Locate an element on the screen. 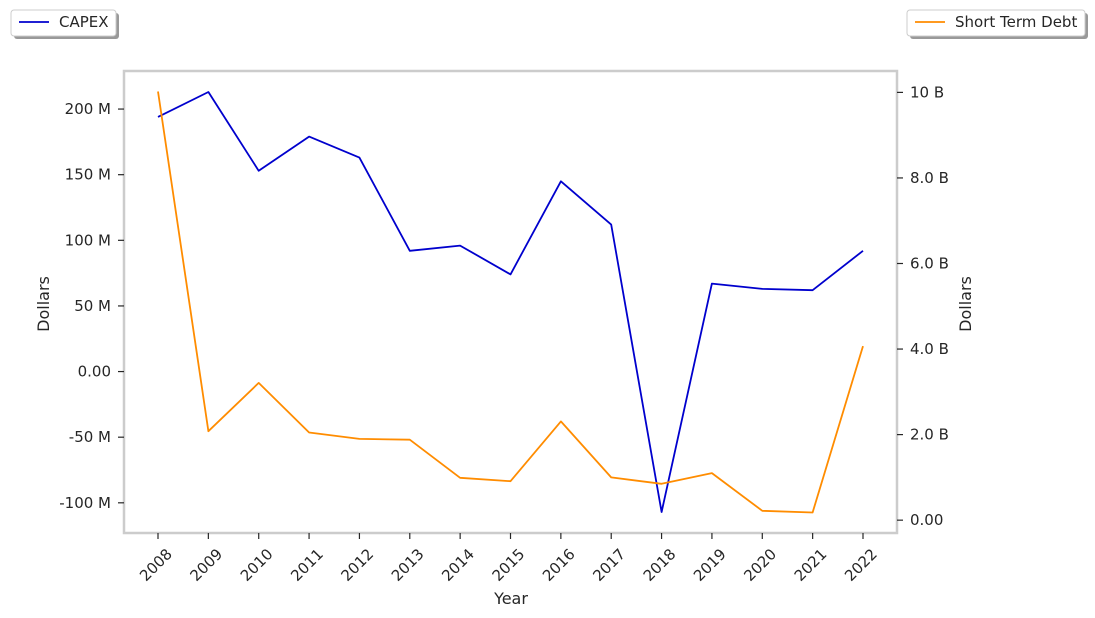 This screenshot has width=1095, height=618. left-tick-label: 100 M is located at coordinates (88, 240).